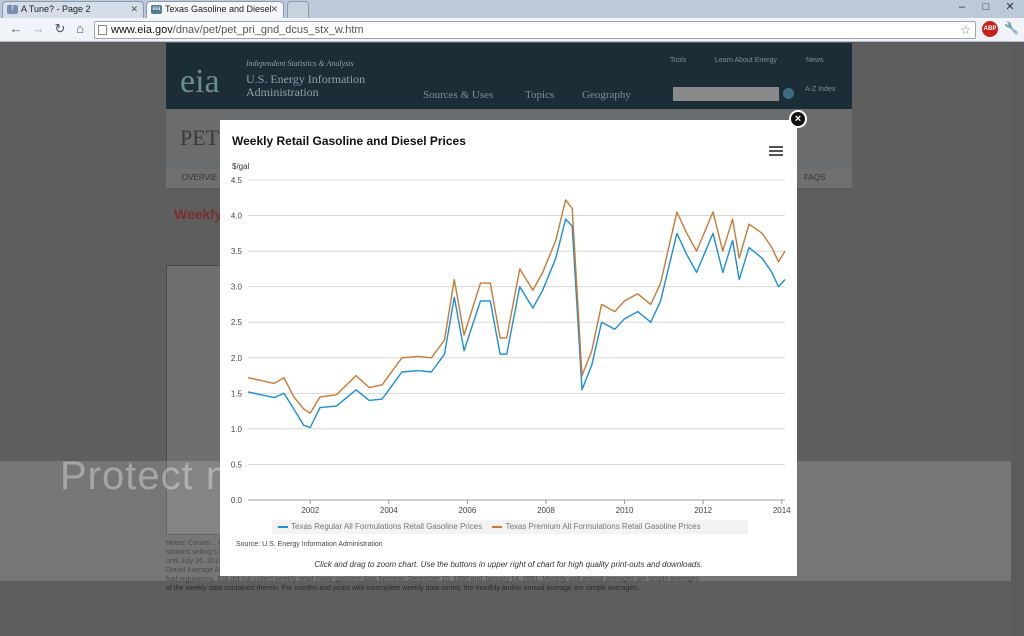 Image resolution: width=1024 pixels, height=636 pixels. What do you see at coordinates (540, 95) in the screenshot?
I see `nav-topics: Topics` at bounding box center [540, 95].